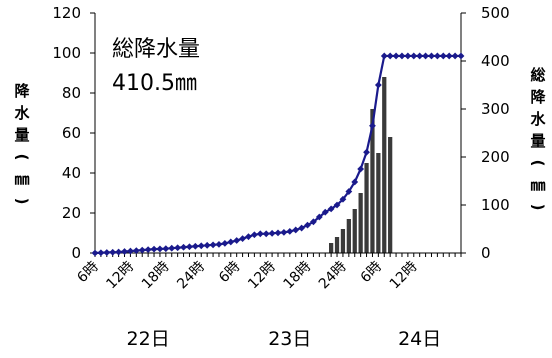  Describe the element at coordinates (537, 141) in the screenshot. I see `right-axis-label-char: 量` at that location.